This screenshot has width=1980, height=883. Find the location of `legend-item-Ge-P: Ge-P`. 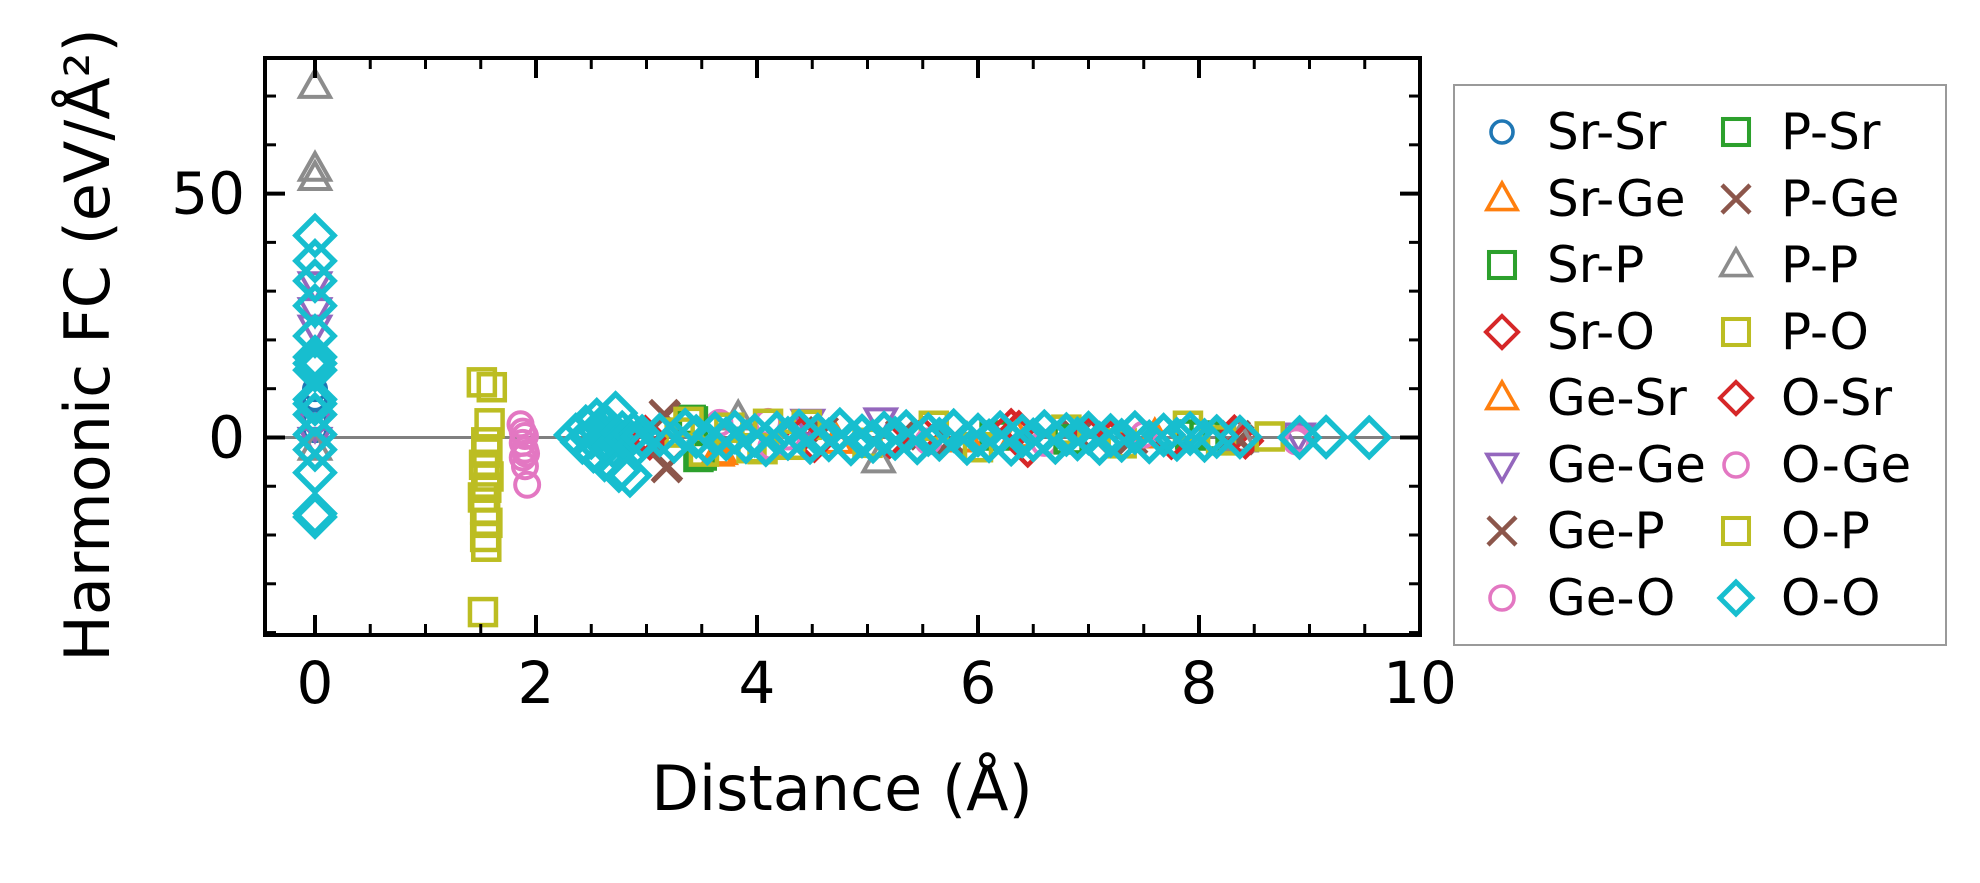

legend-item-Ge-P: Ge-P is located at coordinates (1592, 531).